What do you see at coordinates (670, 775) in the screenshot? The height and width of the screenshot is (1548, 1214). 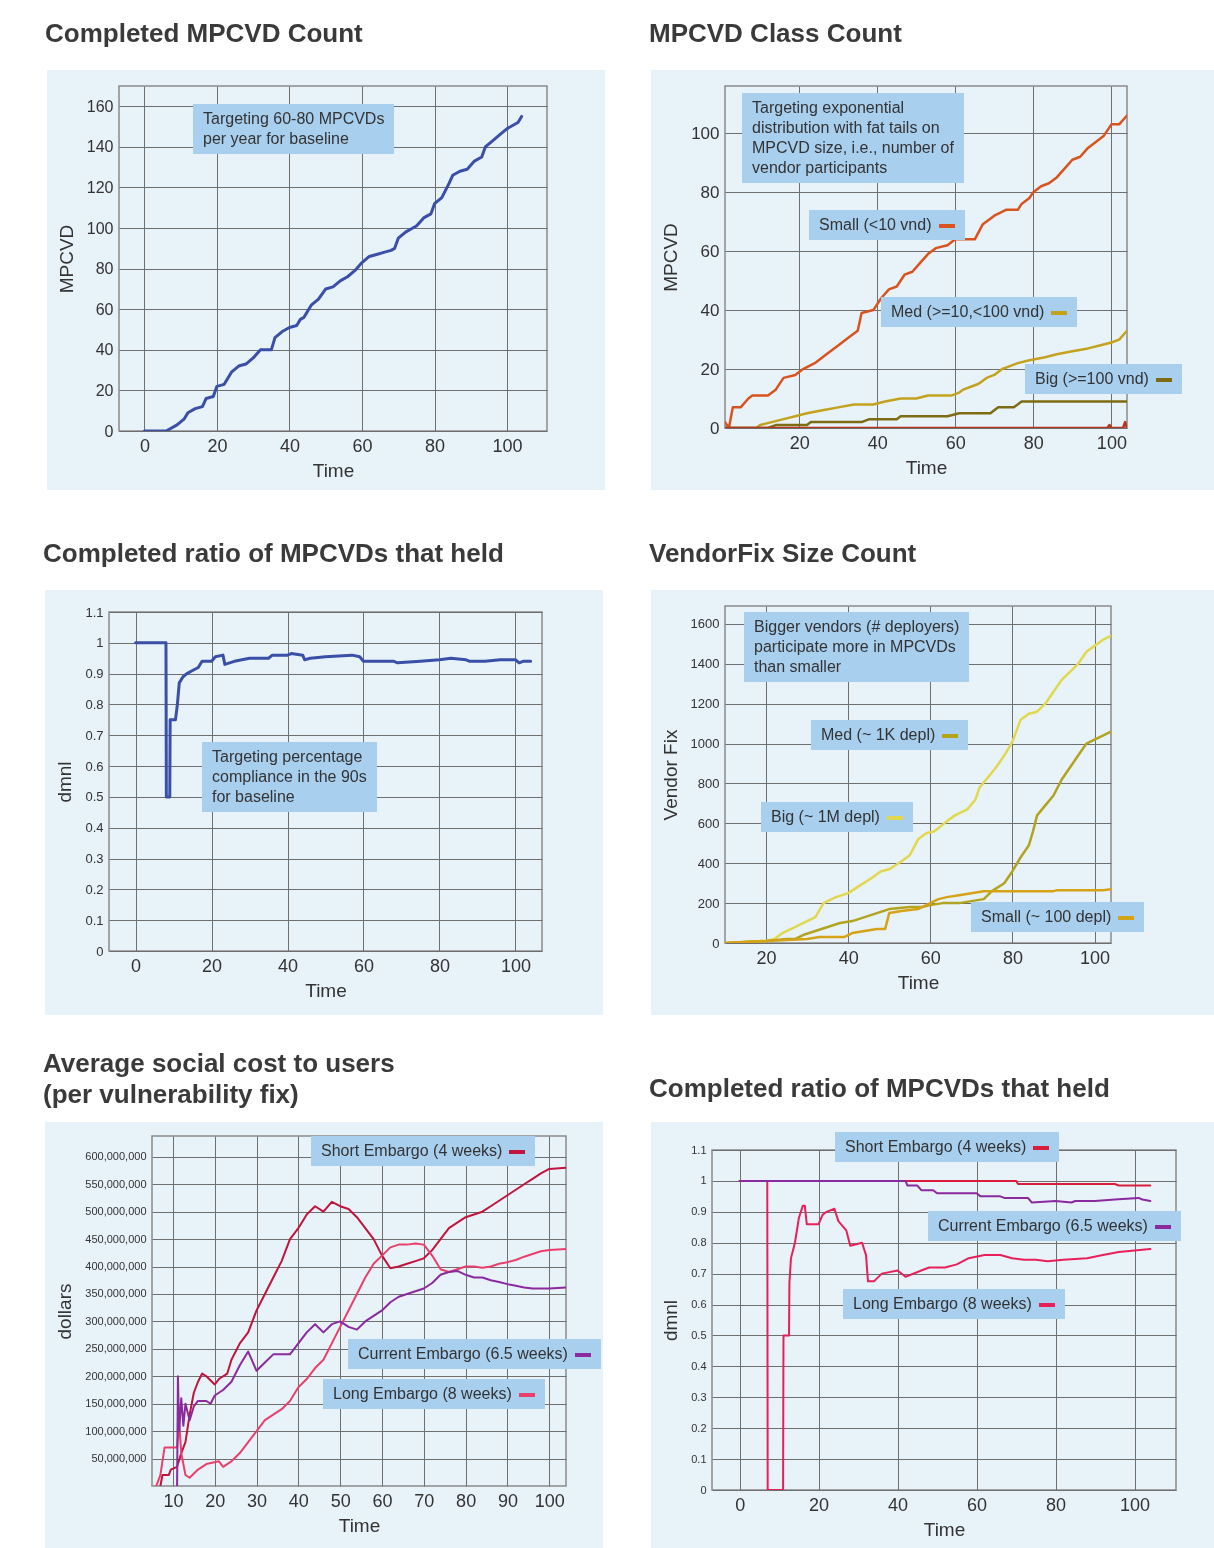 I see `y-axis-title: Vendor Fix` at bounding box center [670, 775].